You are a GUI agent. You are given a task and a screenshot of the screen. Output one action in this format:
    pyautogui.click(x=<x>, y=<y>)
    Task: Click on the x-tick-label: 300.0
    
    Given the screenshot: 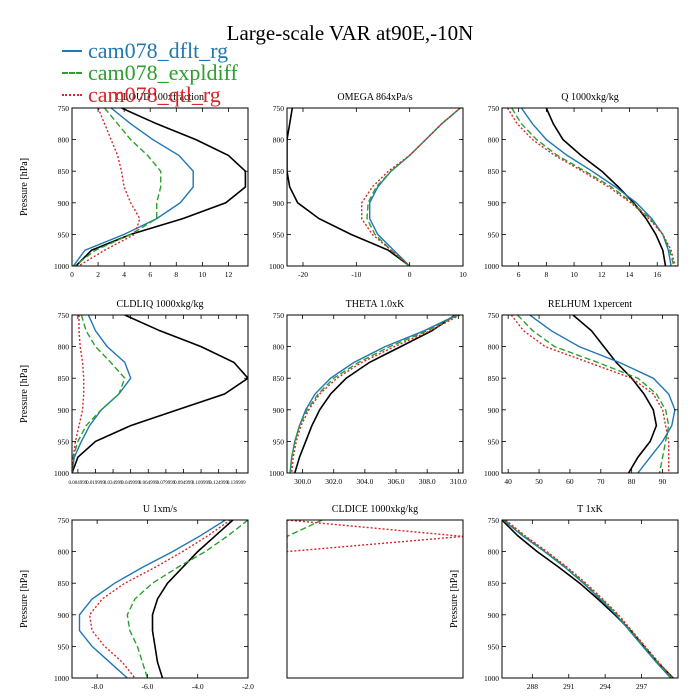 What is the action you would take?
    pyautogui.click(x=302, y=481)
    